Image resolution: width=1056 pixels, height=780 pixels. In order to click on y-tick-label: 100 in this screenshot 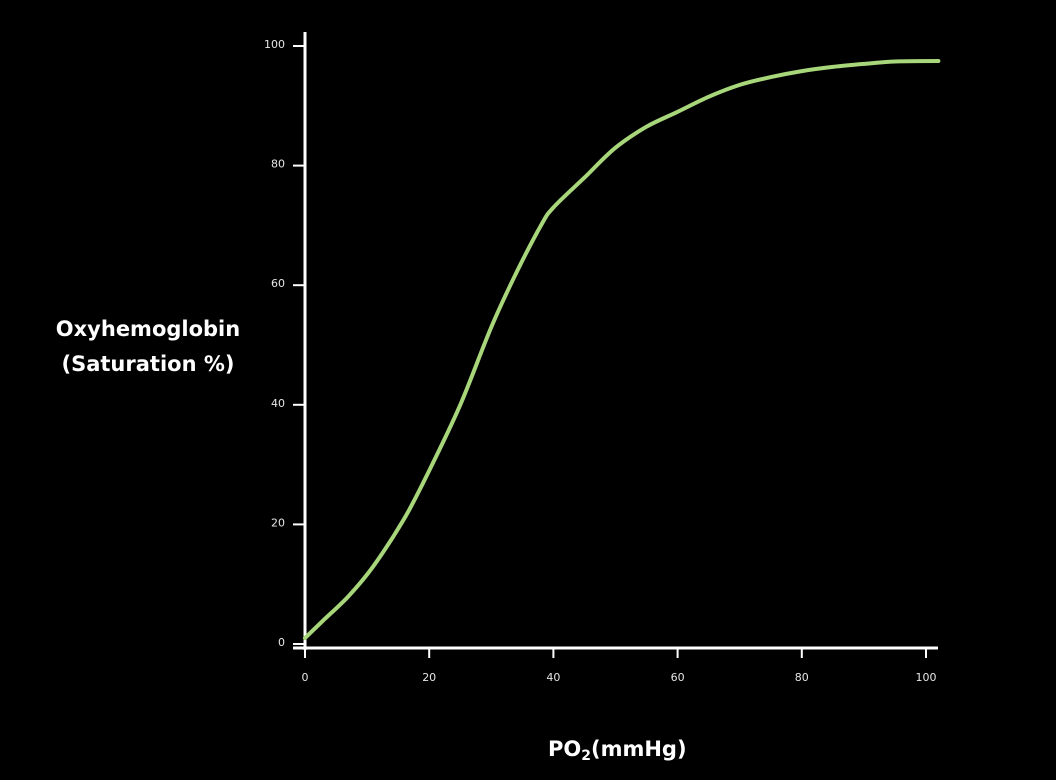, I will do `click(274, 44)`.